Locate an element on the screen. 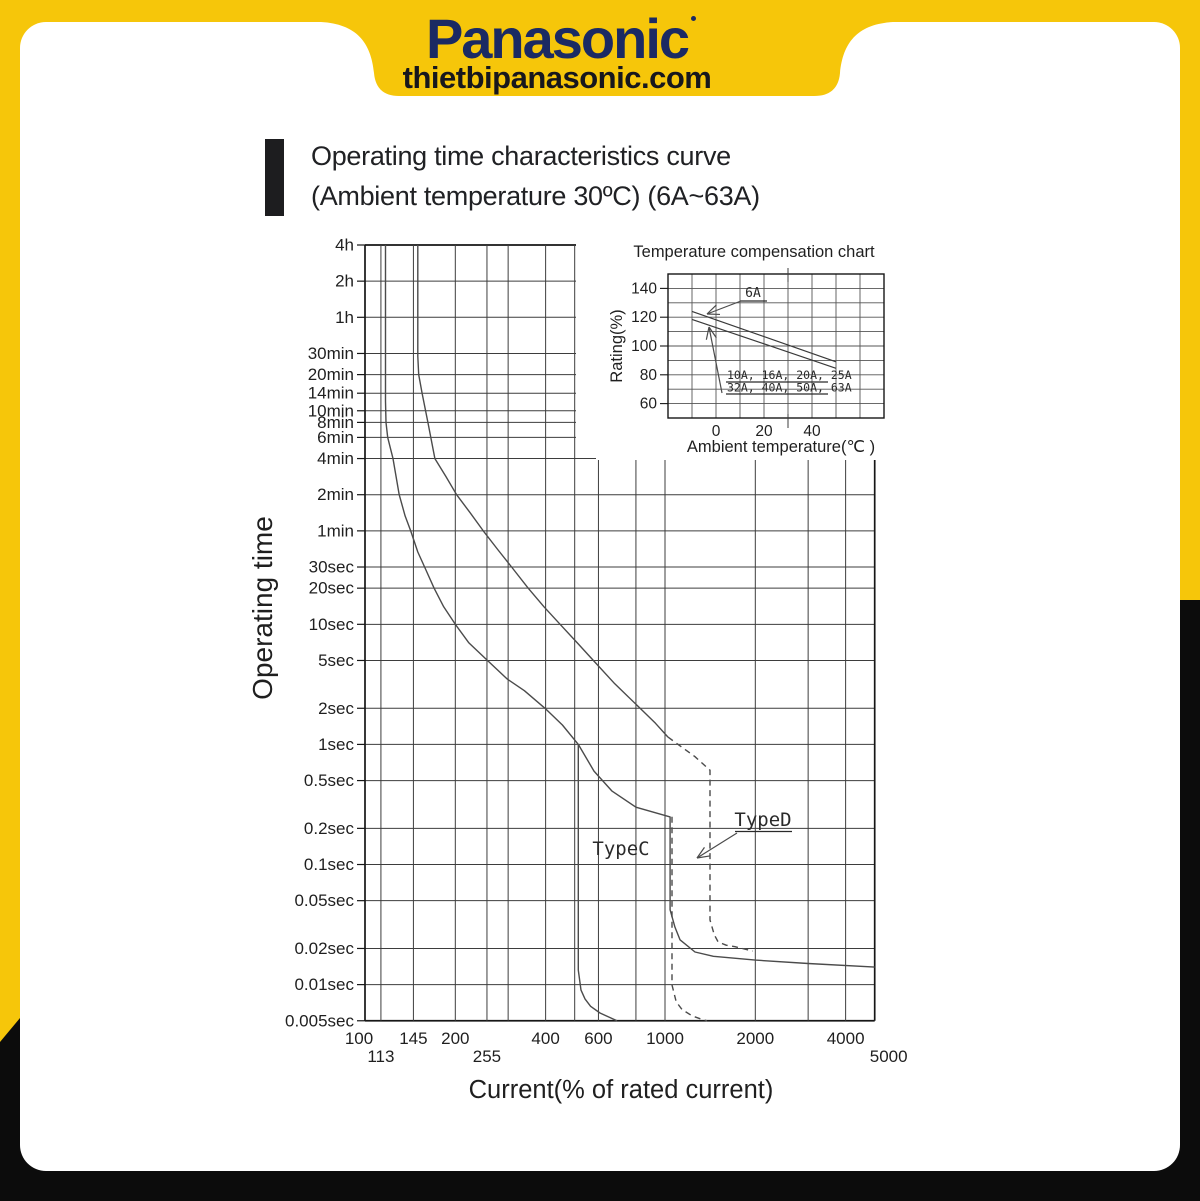  y-tick-20sec: 20sec is located at coordinates (332, 588).